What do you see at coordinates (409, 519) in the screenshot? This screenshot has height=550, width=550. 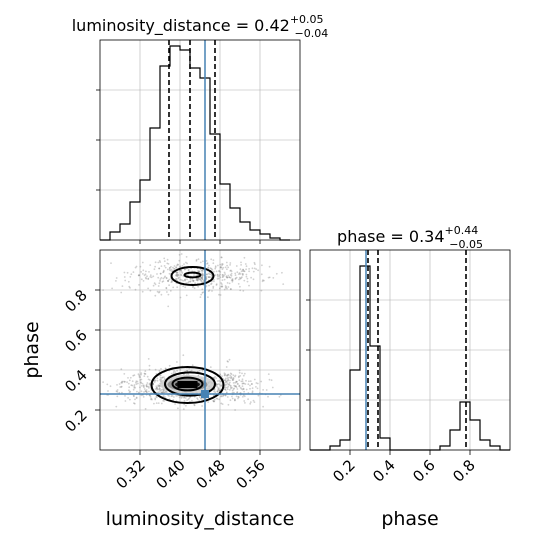 I see `x-axis-label-phase: phase` at bounding box center [409, 519].